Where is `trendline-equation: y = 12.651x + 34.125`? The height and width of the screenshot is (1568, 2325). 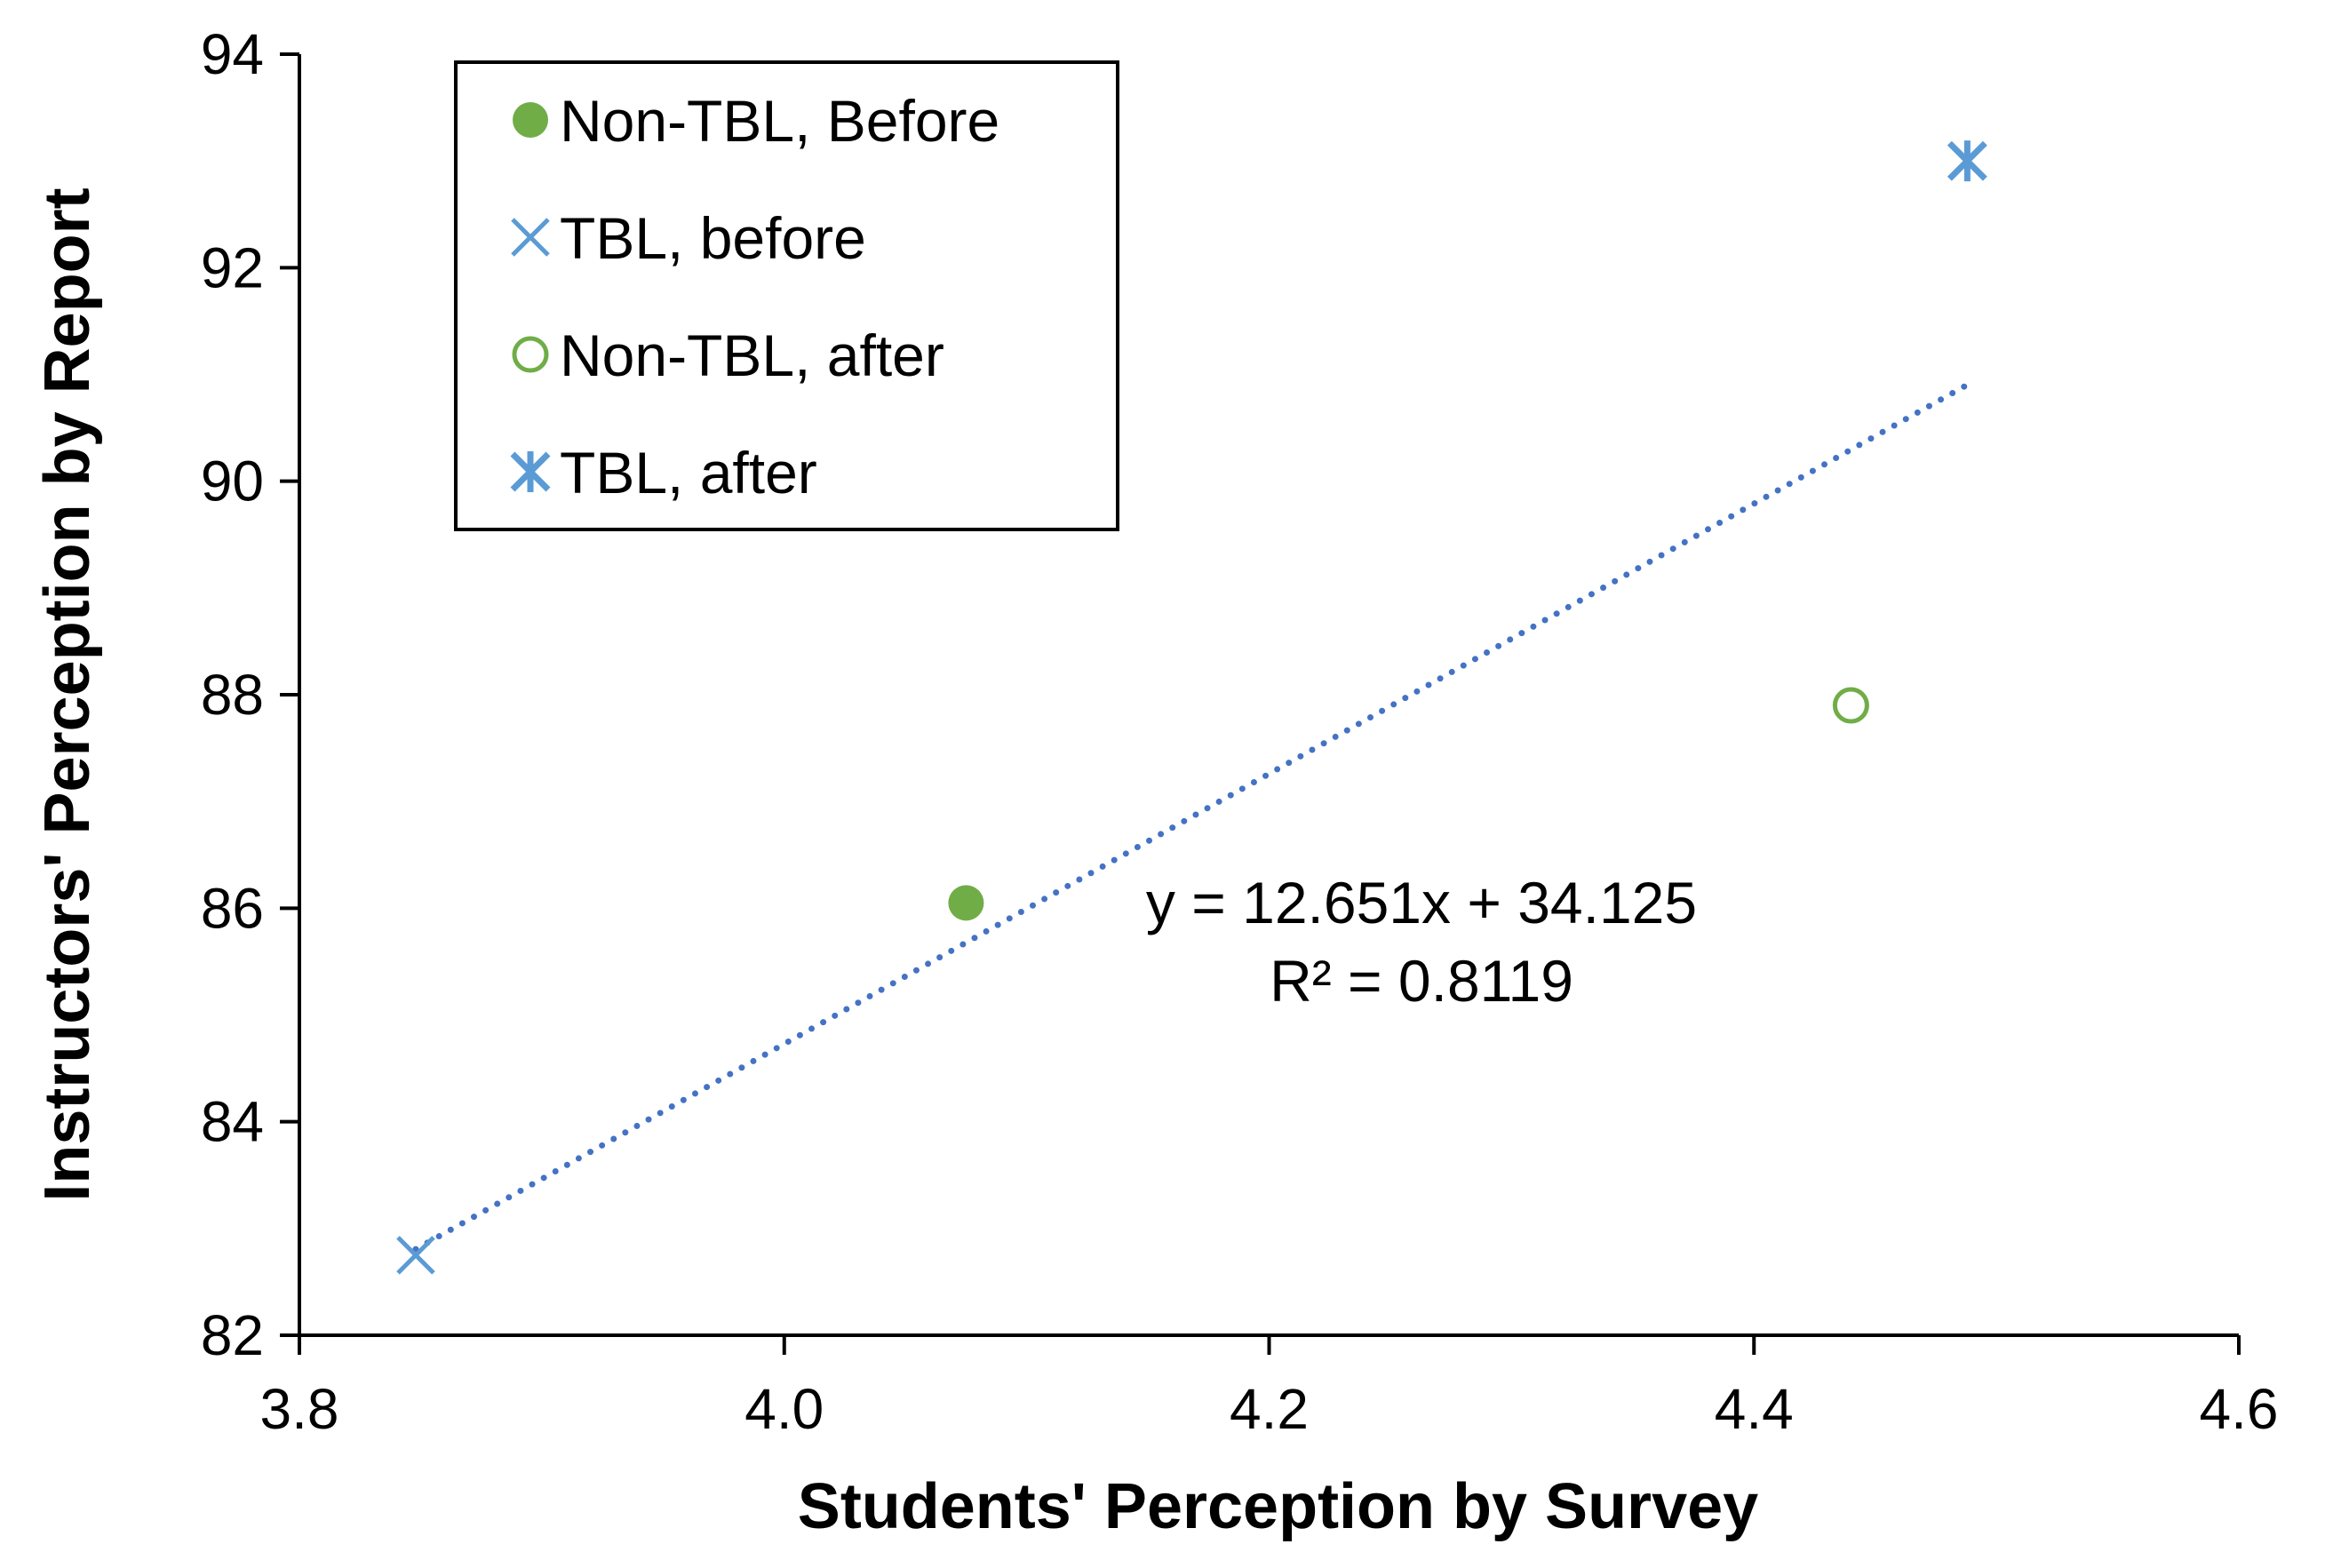 trendline-equation: y = 12.651x + 34.125 is located at coordinates (1421, 903).